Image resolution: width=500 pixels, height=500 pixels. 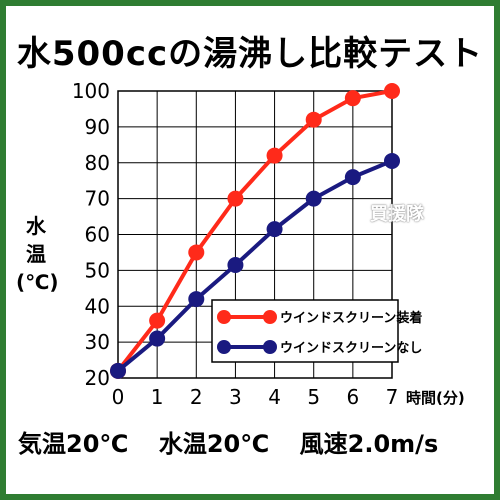 What do you see at coordinates (157, 397) in the screenshot?
I see `x-tick-label: 1` at bounding box center [157, 397].